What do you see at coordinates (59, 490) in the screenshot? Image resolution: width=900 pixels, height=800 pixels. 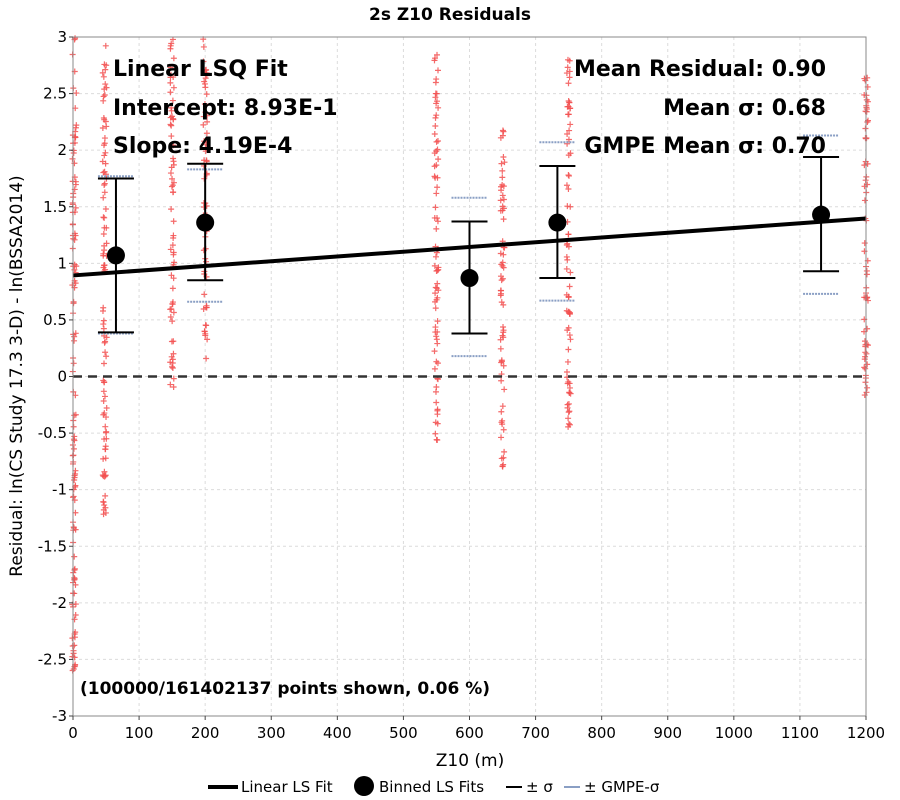 I see `y-tick-label-8: -1` at bounding box center [59, 490].